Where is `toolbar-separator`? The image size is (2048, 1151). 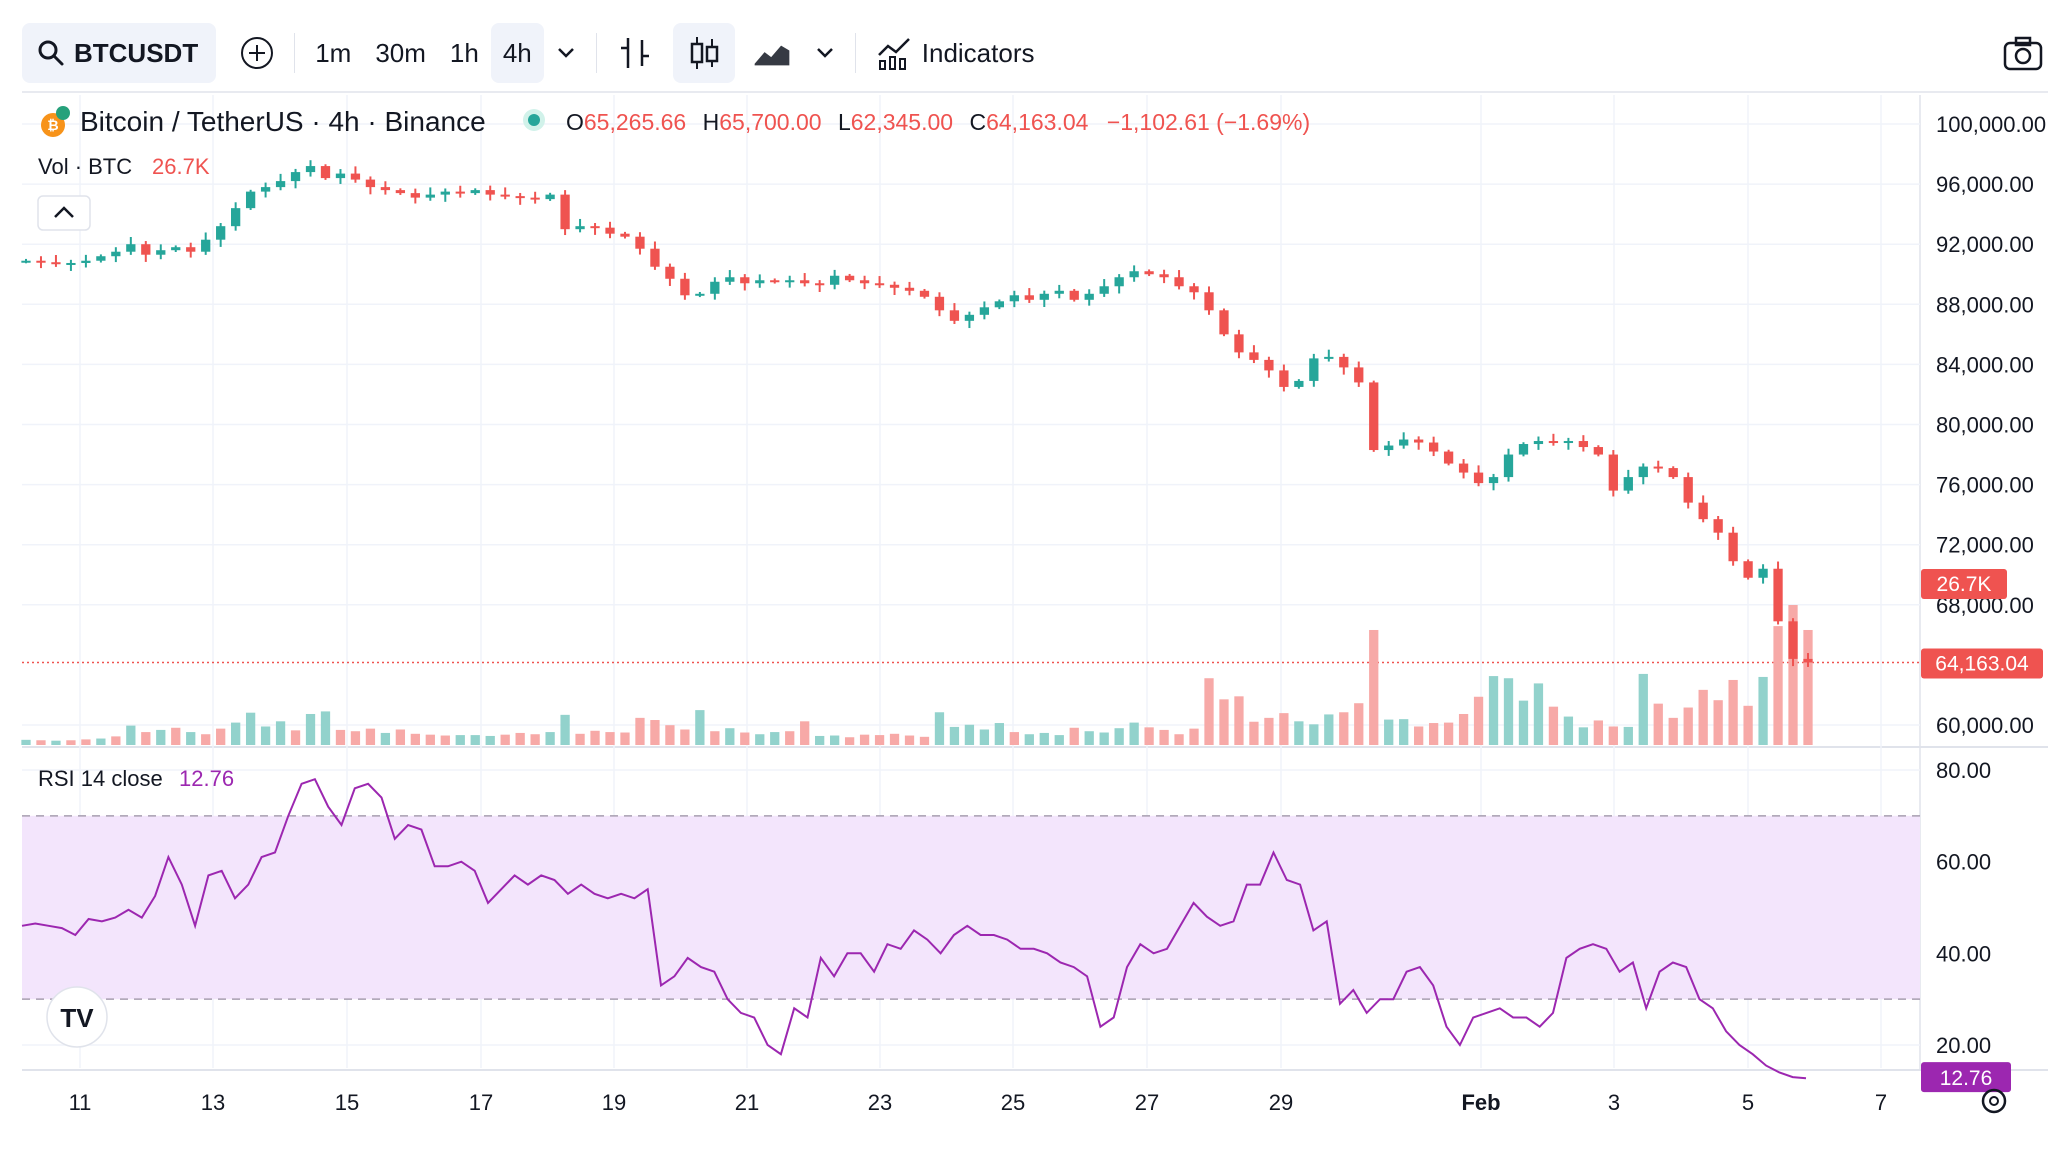
toolbar-separator is located at coordinates (596, 53).